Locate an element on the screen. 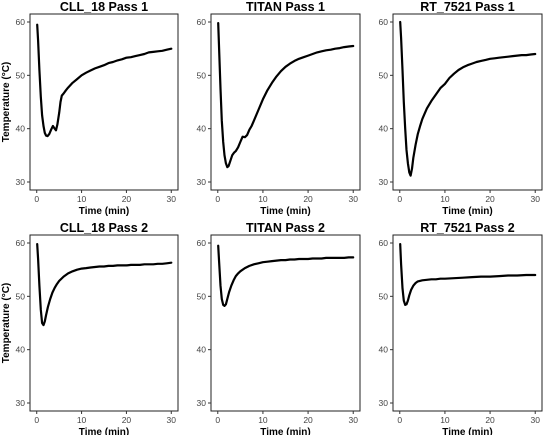 Image resolution: width=550 pixels, height=440 pixels. panel-3: RT_7521 Pass 1 30 40 50 60 0 10 20 30 Time (min) is located at coordinates (461, 108).